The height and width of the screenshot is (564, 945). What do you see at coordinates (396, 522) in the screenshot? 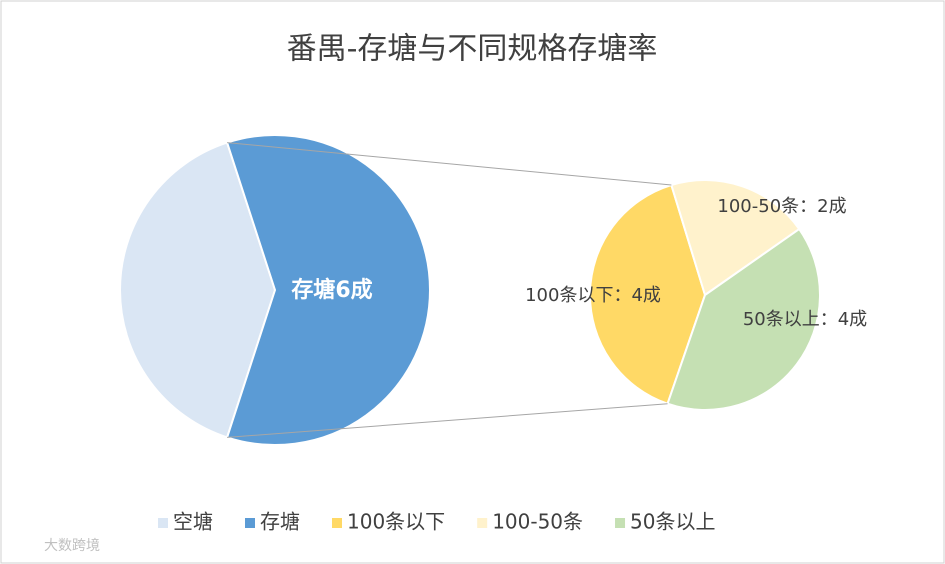
I see `legend-label: 100条以下` at bounding box center [396, 522].